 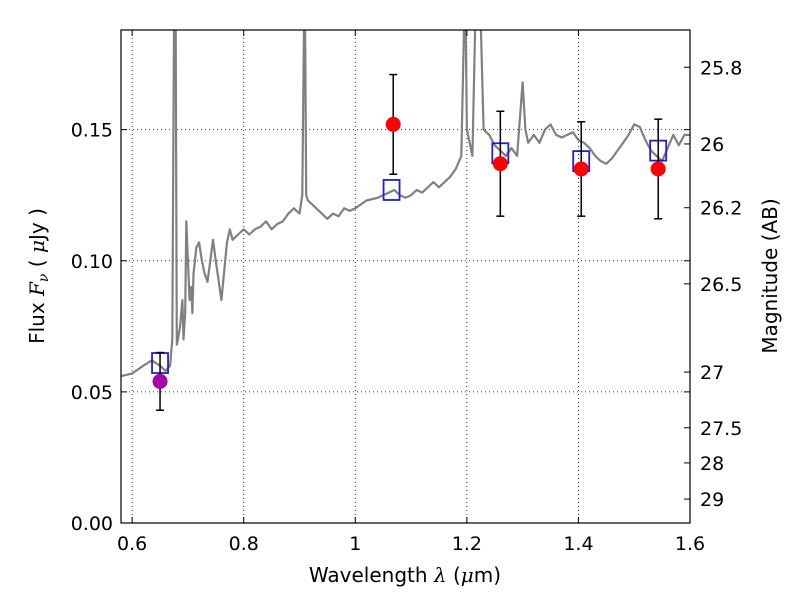 I want to click on y2-tick-label: 28, so click(x=712, y=464).